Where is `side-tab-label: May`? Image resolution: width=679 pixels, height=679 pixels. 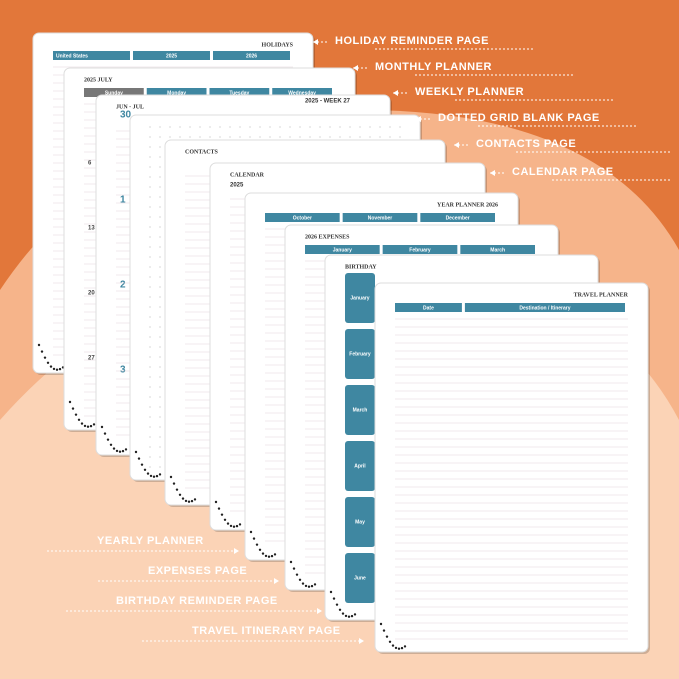
side-tab-label: May is located at coordinates (360, 522).